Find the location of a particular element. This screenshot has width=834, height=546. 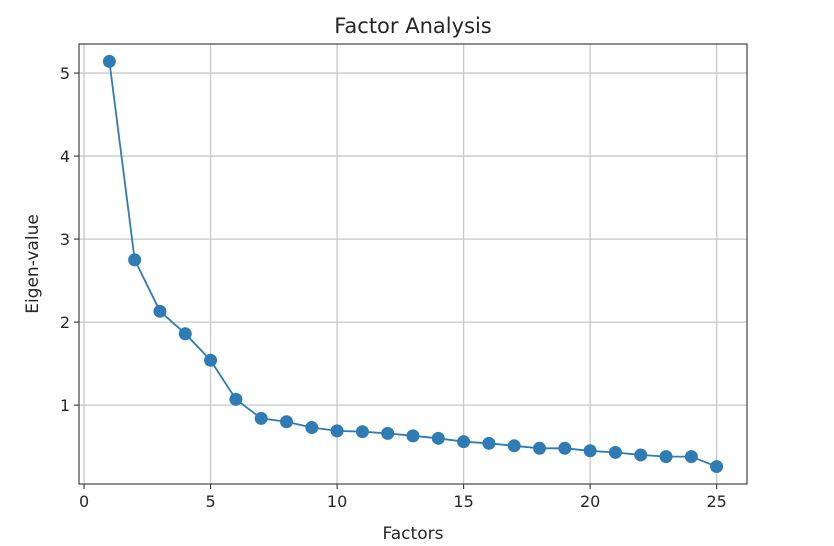

x-tick-label: 25 is located at coordinates (716, 501).